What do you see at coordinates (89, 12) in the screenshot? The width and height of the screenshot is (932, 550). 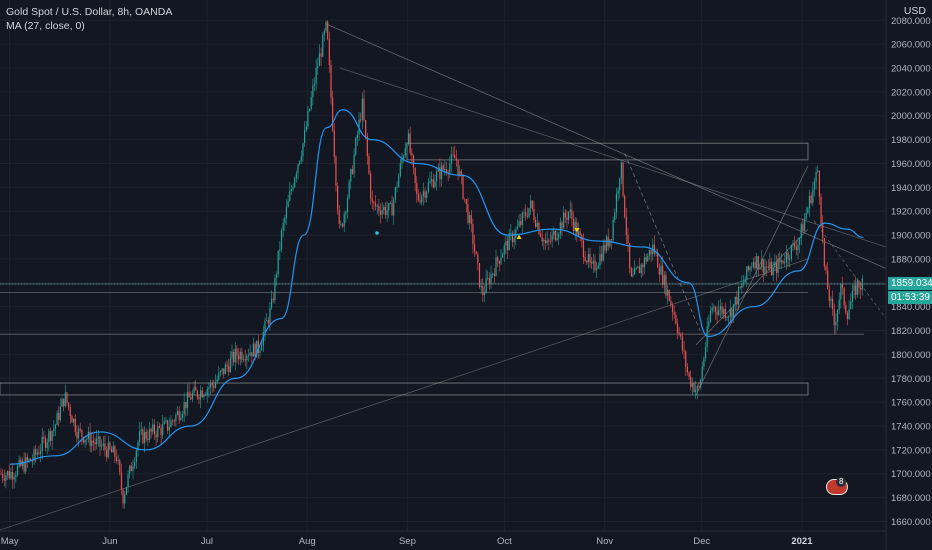 I see `symbol-title: Gold Spot / U.S. Dollar, 8h, OANDA` at bounding box center [89, 12].